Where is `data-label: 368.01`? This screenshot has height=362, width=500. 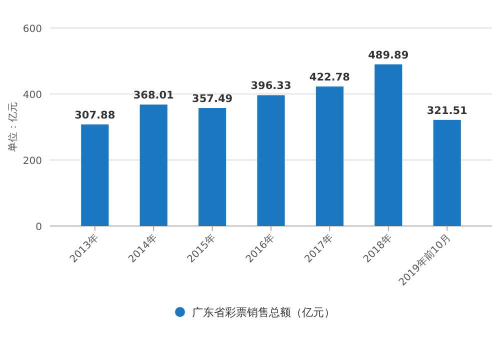
data-label: 368.01 is located at coordinates (153, 96).